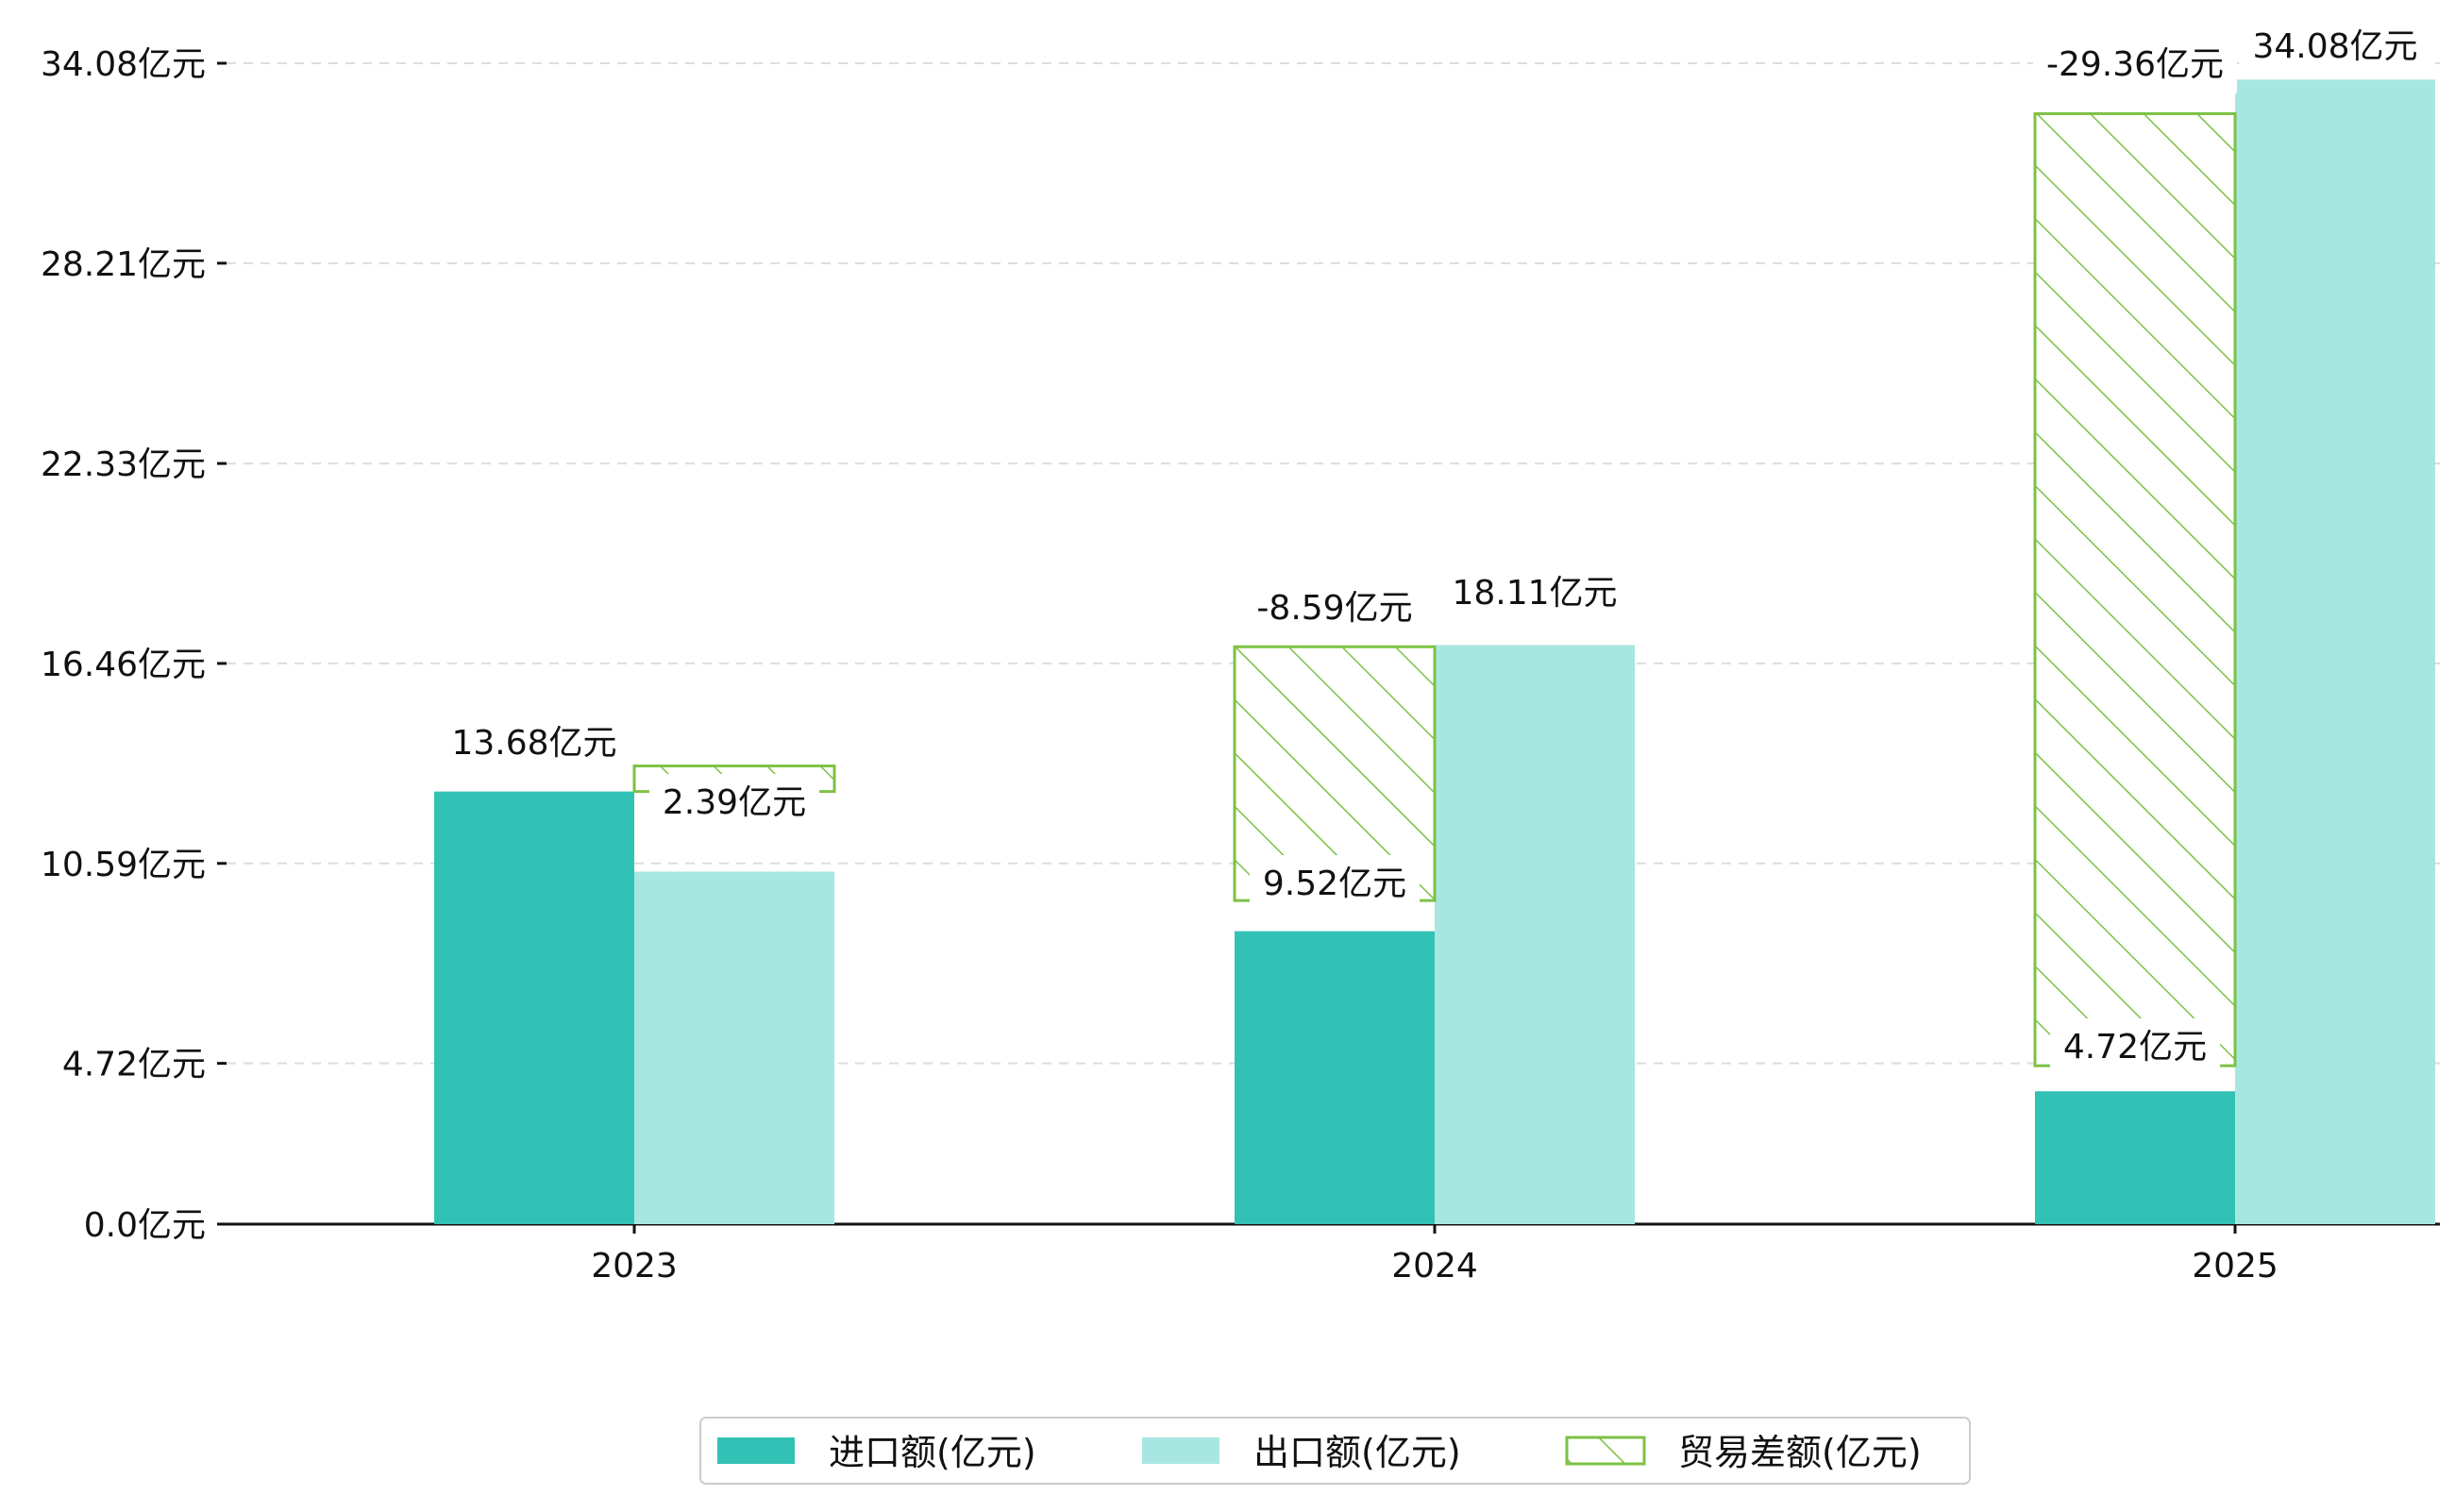  I want to click on legend-label: 出口额(亿元), so click(1357, 1452).